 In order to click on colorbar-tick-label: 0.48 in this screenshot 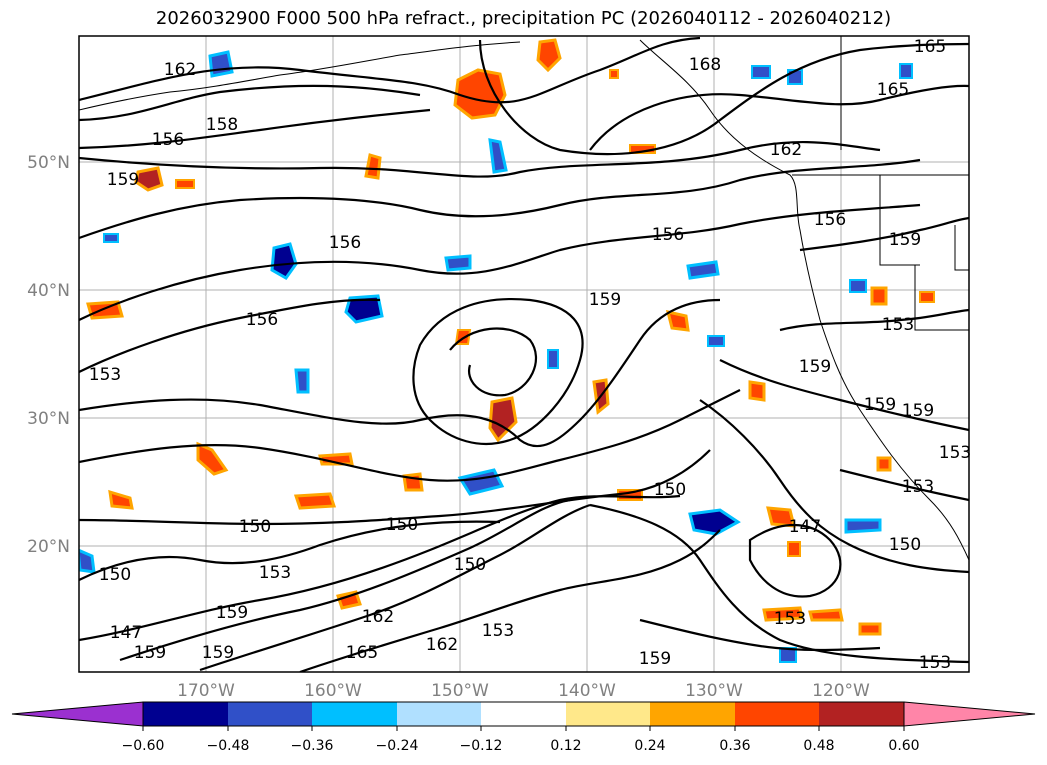, I will do `click(818, 746)`.